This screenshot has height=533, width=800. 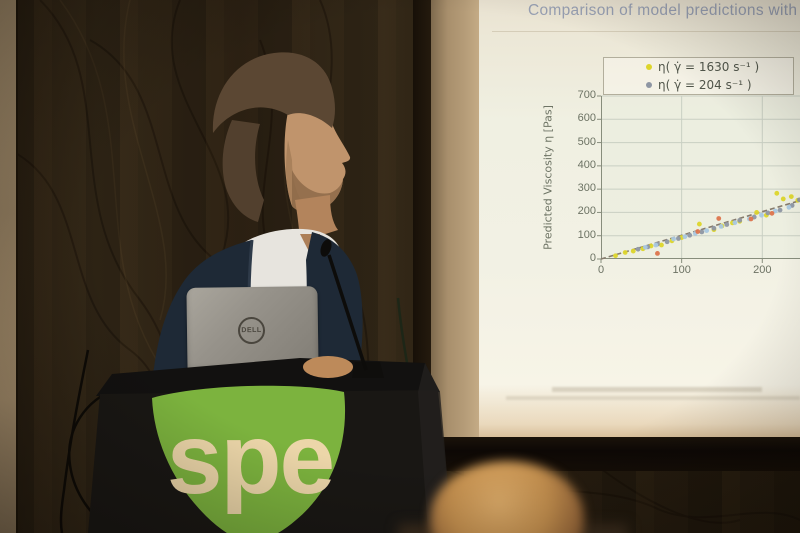 What do you see at coordinates (368, 370) in the screenshot?
I see `microphone-base` at bounding box center [368, 370].